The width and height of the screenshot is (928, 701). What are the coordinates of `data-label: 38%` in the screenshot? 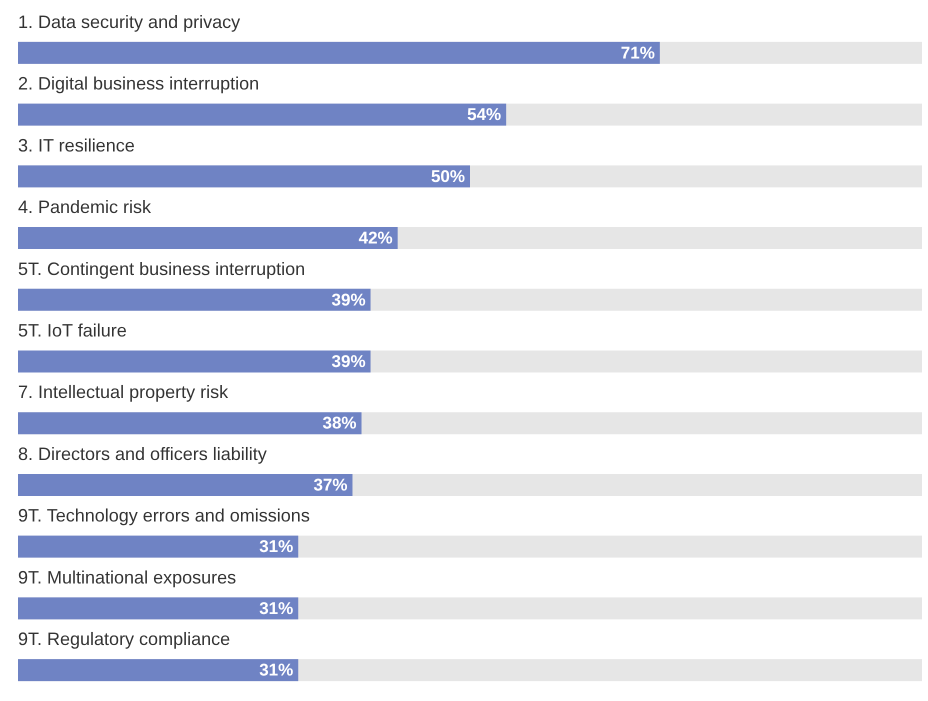 It's located at (339, 423).